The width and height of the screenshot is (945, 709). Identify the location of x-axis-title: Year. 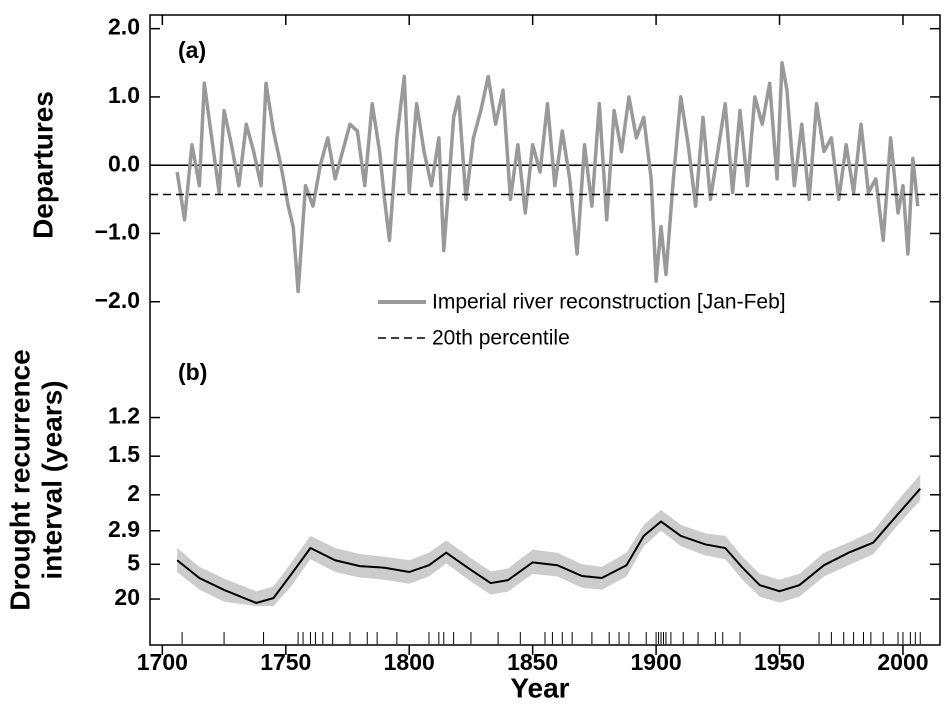
(539, 687).